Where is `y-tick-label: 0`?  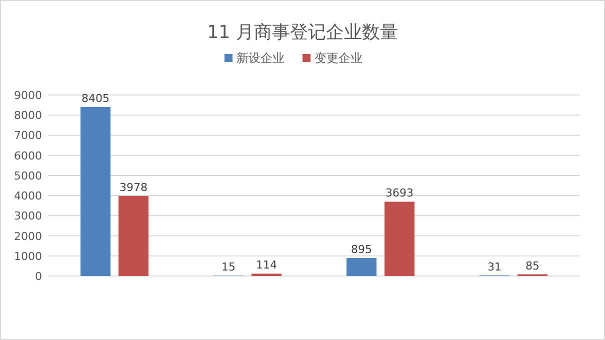
y-tick-label: 0 is located at coordinates (38, 276).